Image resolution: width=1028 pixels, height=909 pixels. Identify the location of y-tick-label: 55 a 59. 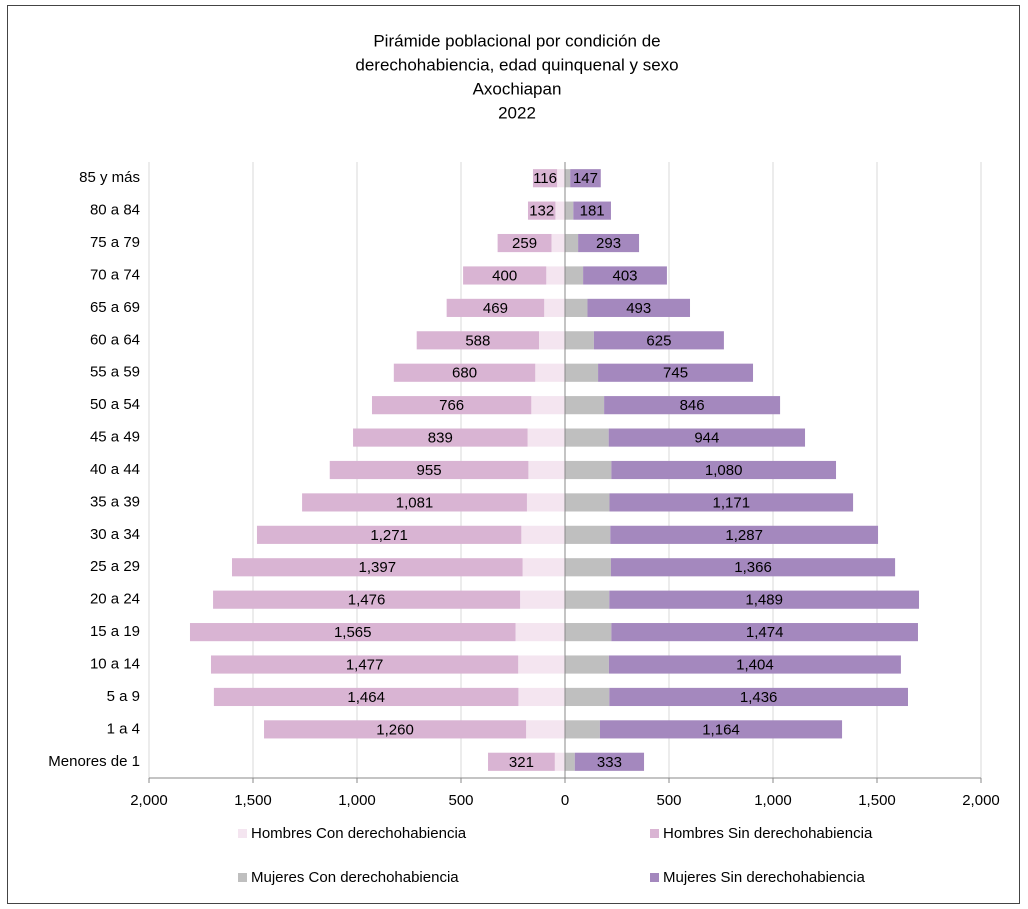
(115, 372).